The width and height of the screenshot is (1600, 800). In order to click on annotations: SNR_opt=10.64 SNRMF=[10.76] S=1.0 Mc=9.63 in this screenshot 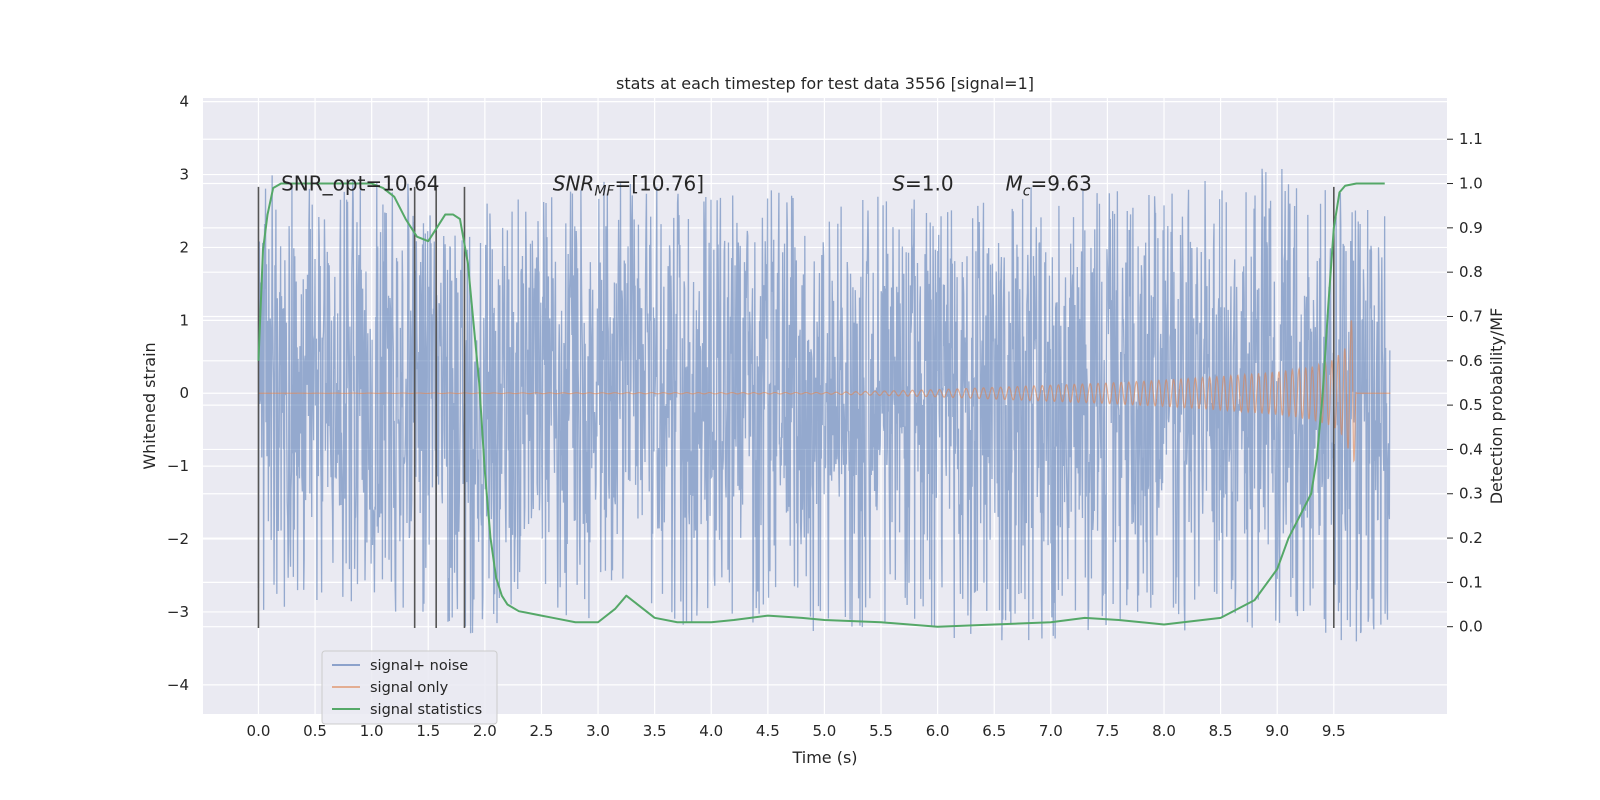, I will do `click(686, 185)`.